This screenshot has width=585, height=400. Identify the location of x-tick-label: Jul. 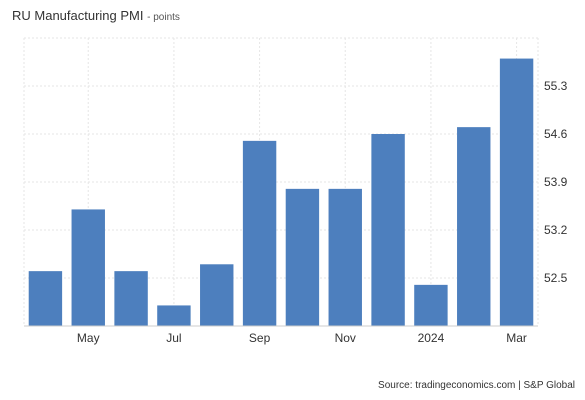
(173, 338).